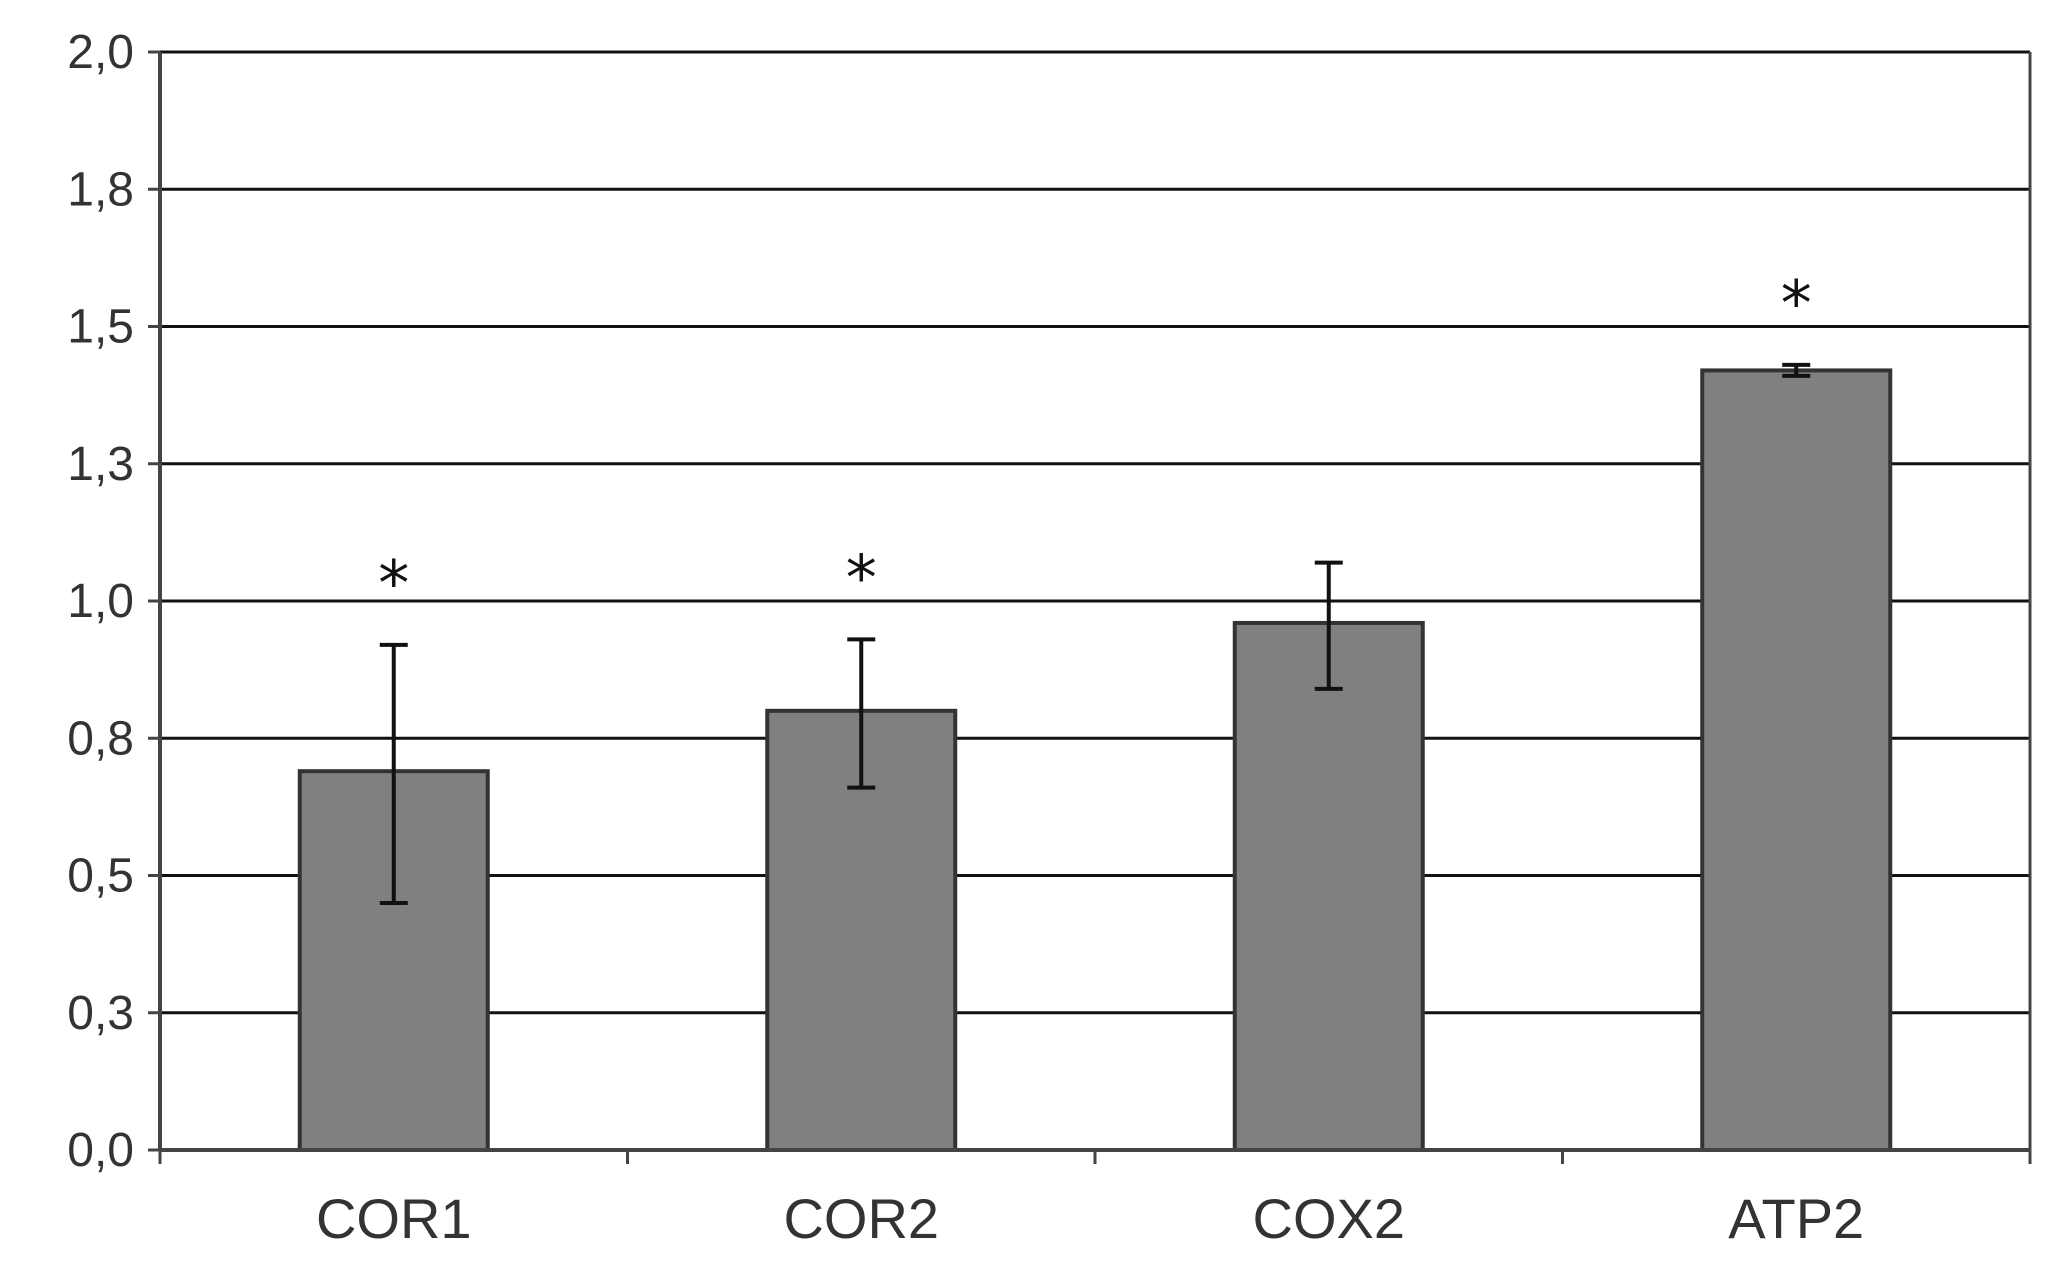  Describe the element at coordinates (100, 738) in the screenshot. I see `y-tick-label: 0,8` at that location.